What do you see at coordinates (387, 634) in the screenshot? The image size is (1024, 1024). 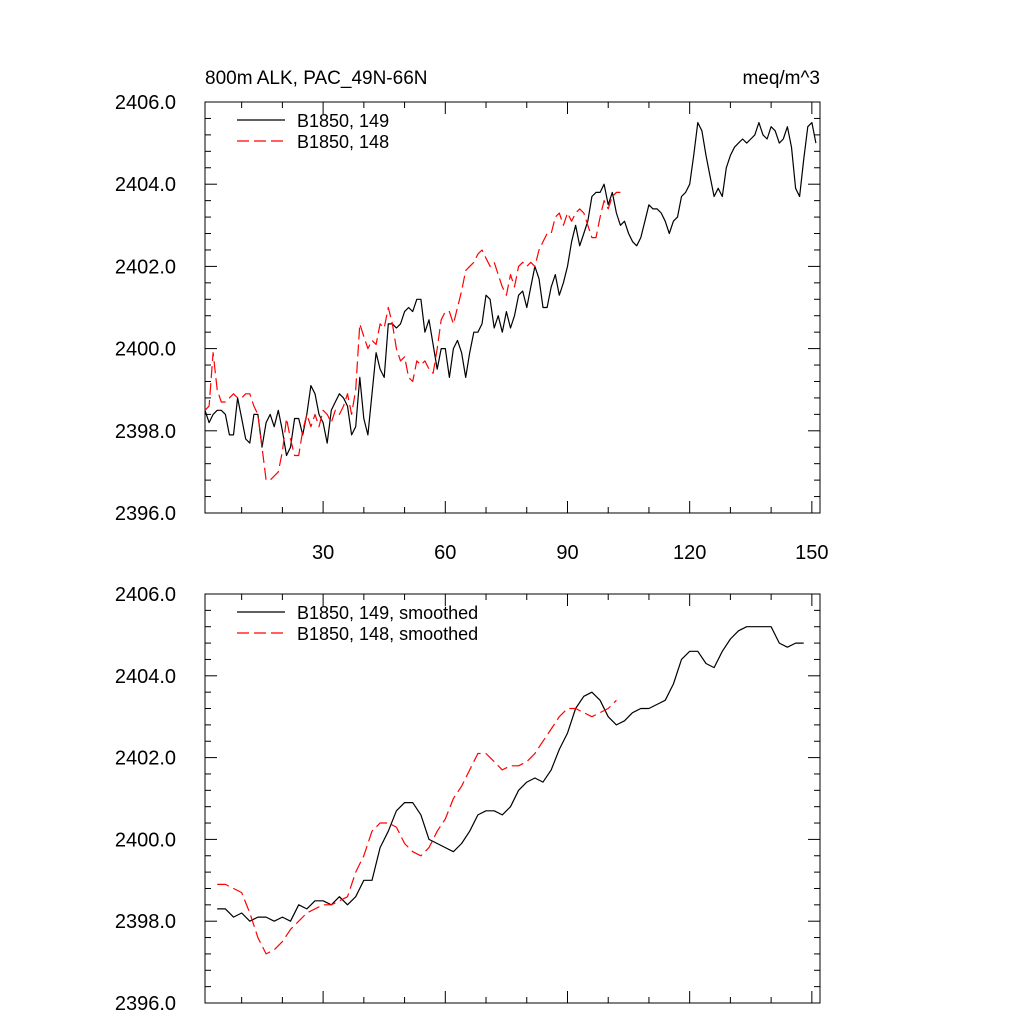 I see `legend-label-1: B1850, 148, smoothed` at bounding box center [387, 634].